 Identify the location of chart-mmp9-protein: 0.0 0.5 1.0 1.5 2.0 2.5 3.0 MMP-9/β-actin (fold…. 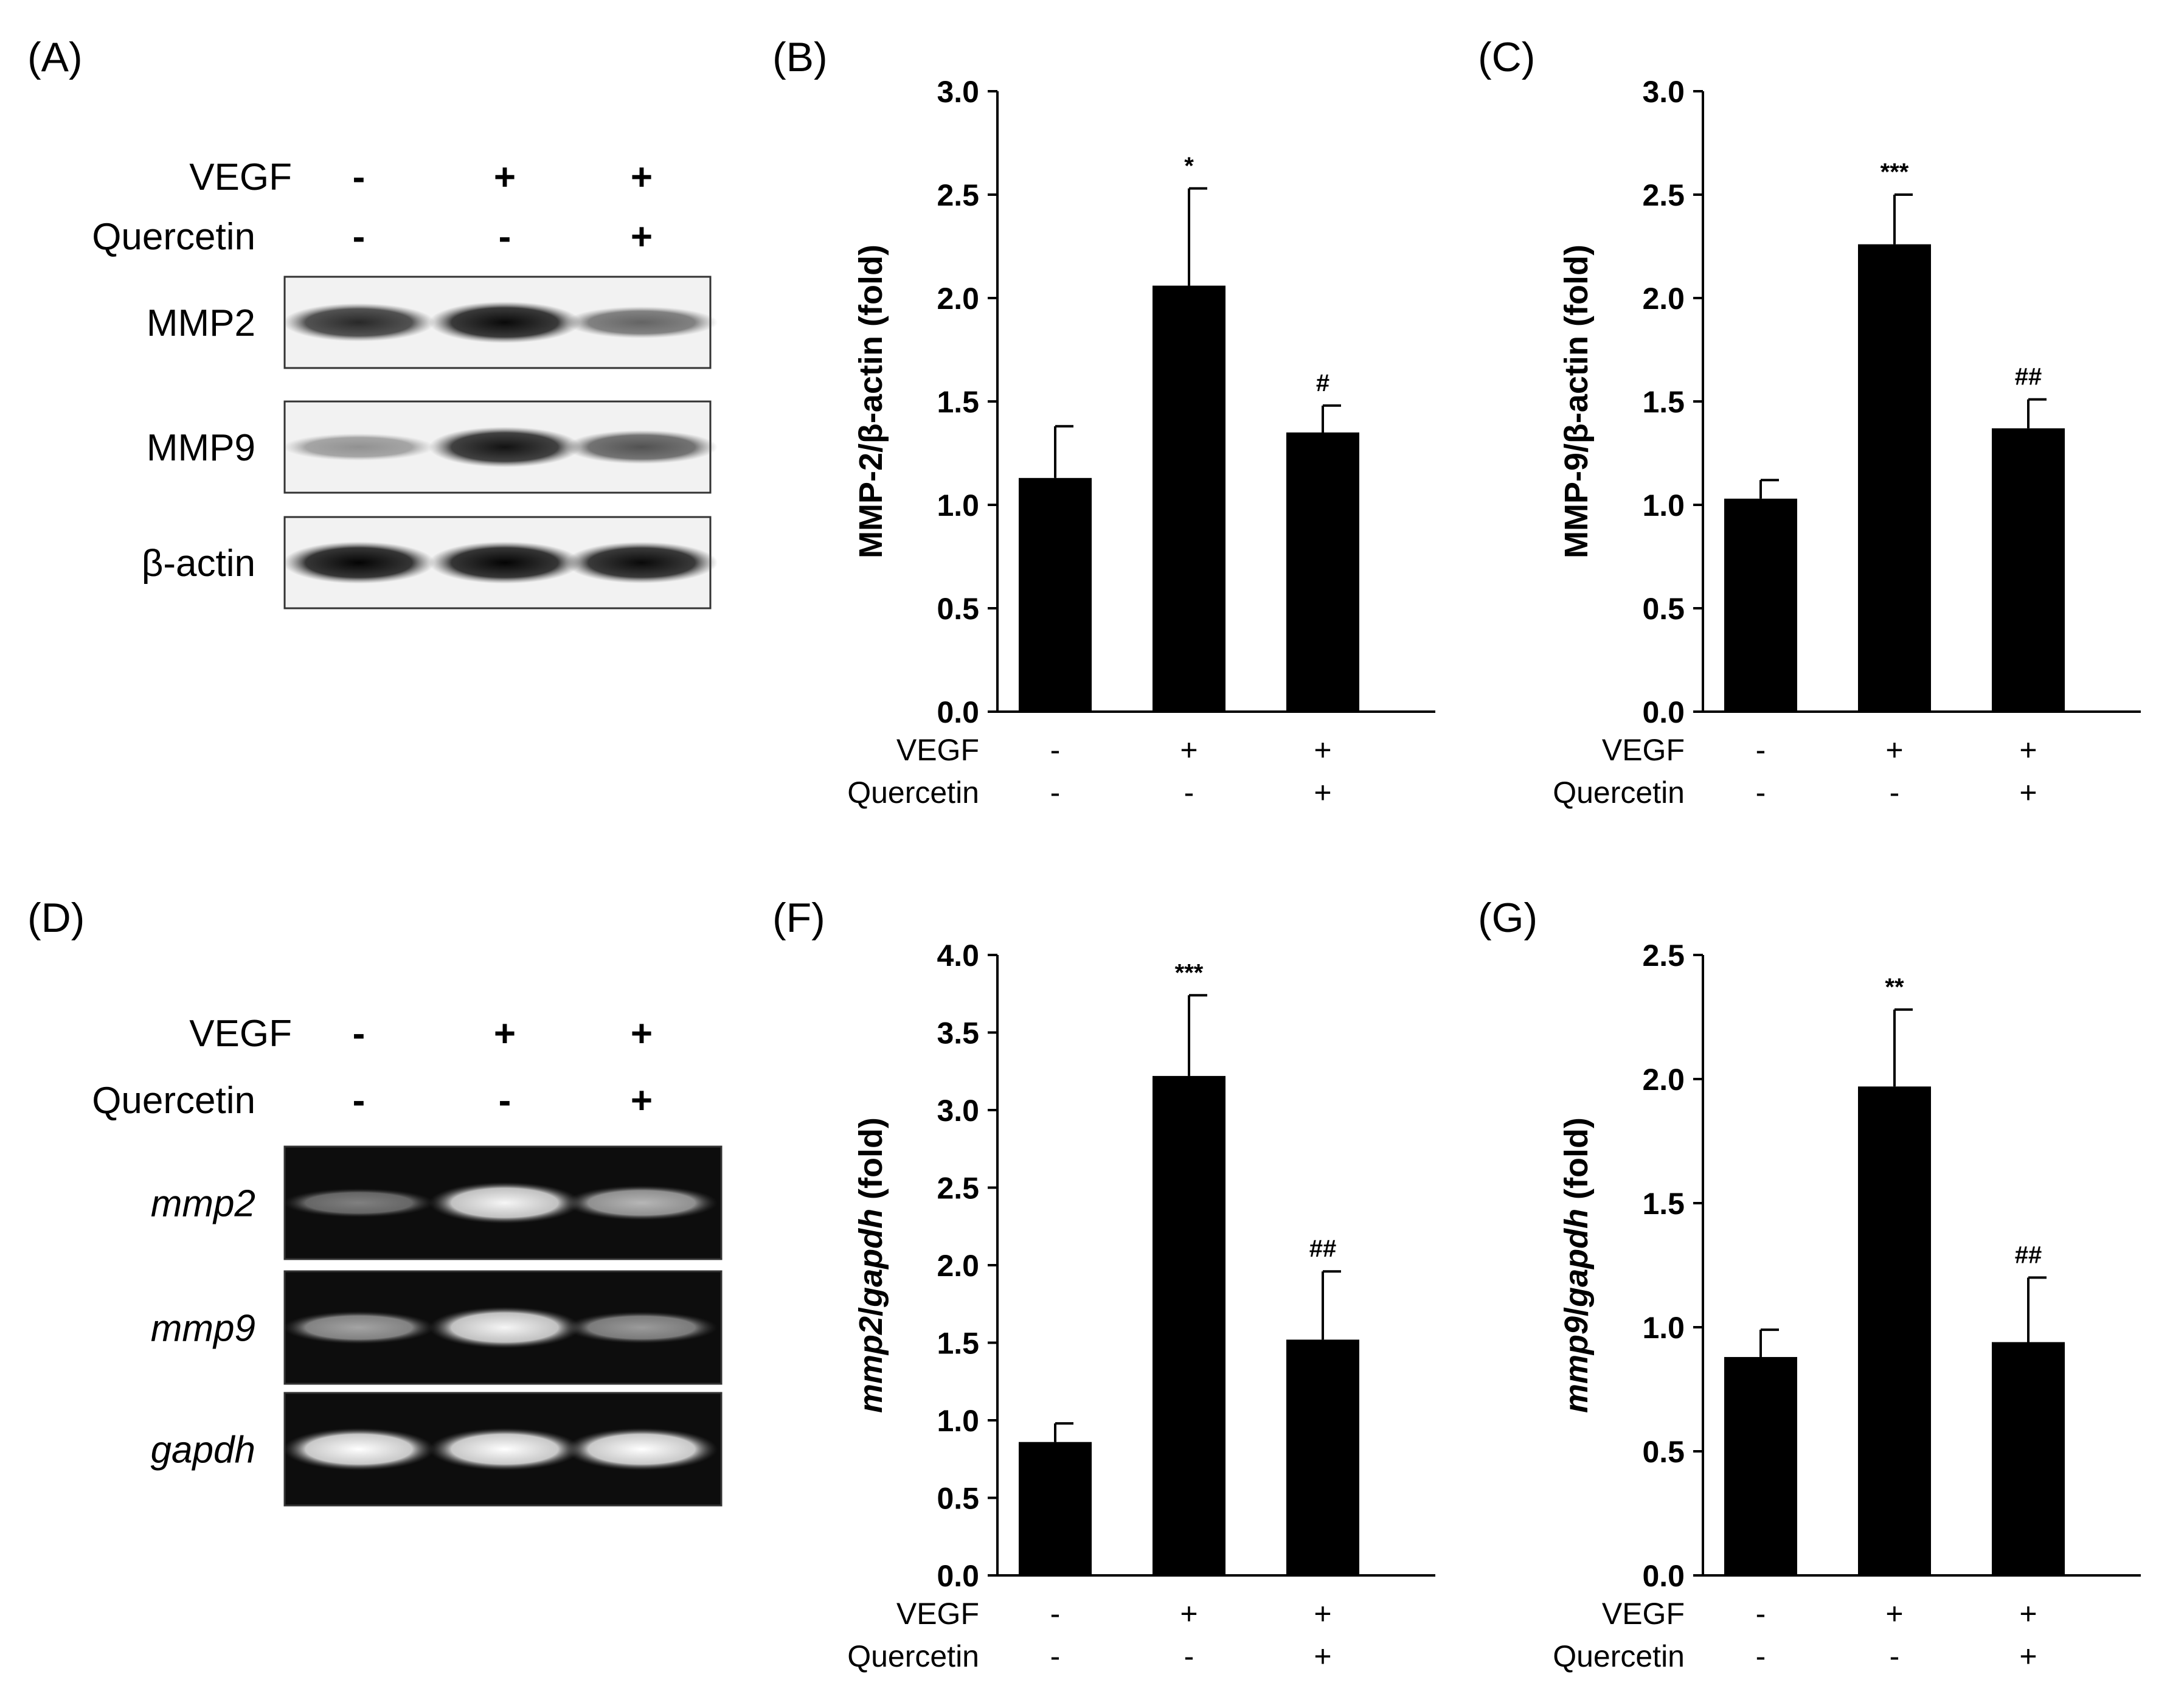
(1847, 442).